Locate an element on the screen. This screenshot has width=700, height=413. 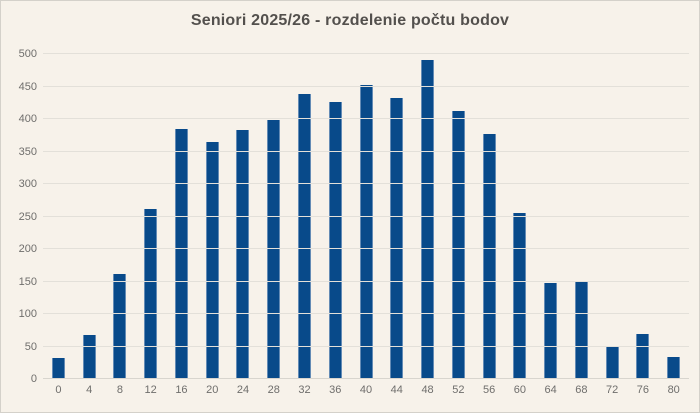
y-axis-tick-label: 50 is located at coordinates (30, 346).